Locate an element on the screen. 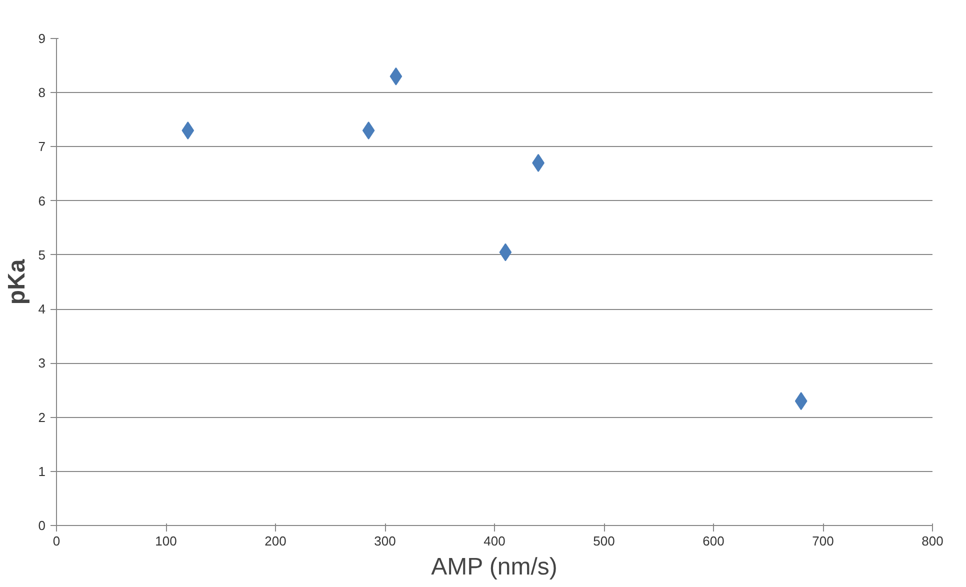  y-tick-label: 5 is located at coordinates (42, 254).